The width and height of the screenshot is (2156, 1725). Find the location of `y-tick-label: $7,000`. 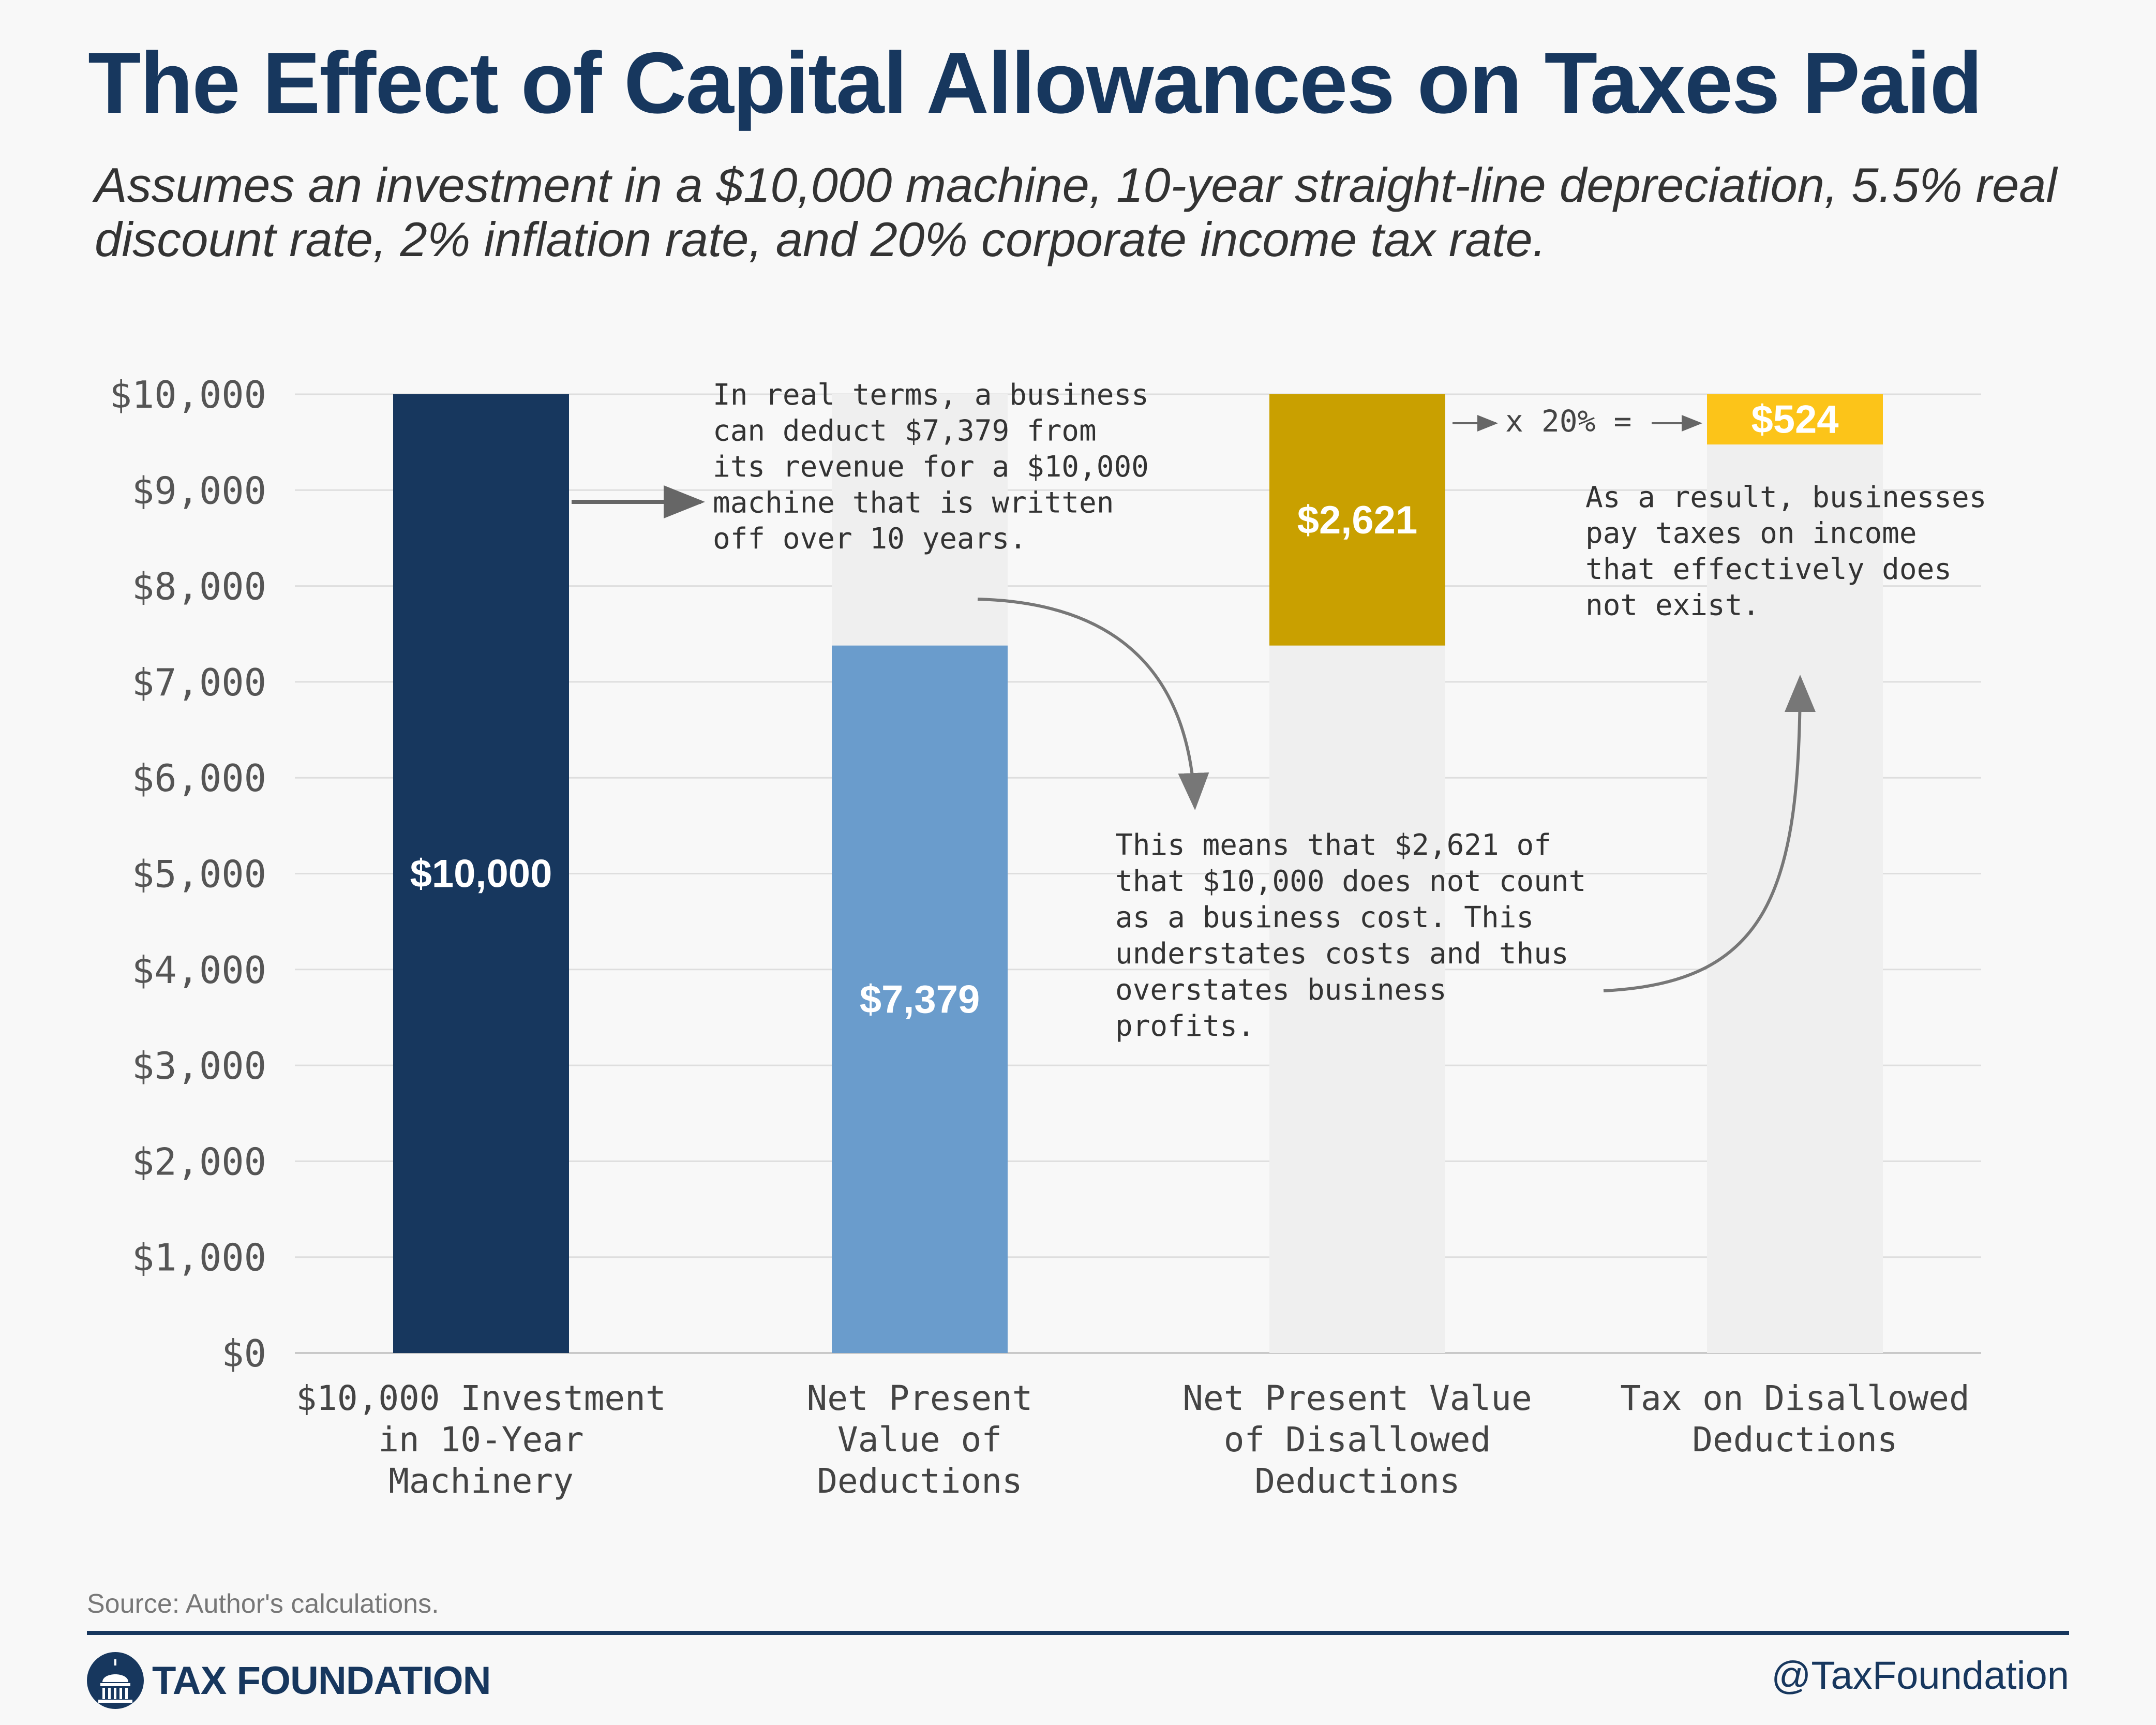

y-tick-label: $7,000 is located at coordinates (199, 682).